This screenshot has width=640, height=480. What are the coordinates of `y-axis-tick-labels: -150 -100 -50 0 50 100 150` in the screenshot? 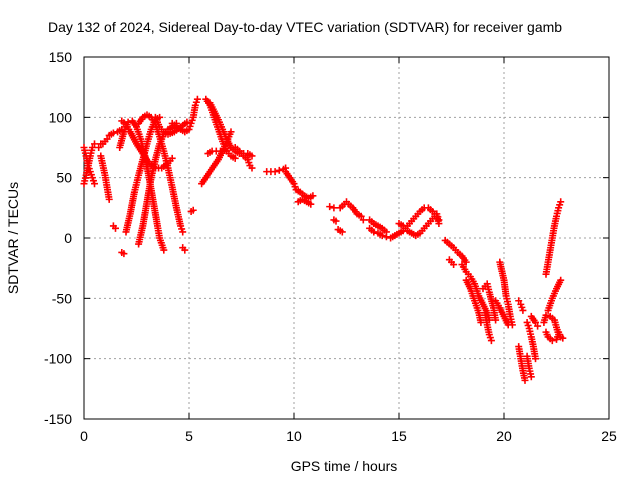 It's located at (58, 238).